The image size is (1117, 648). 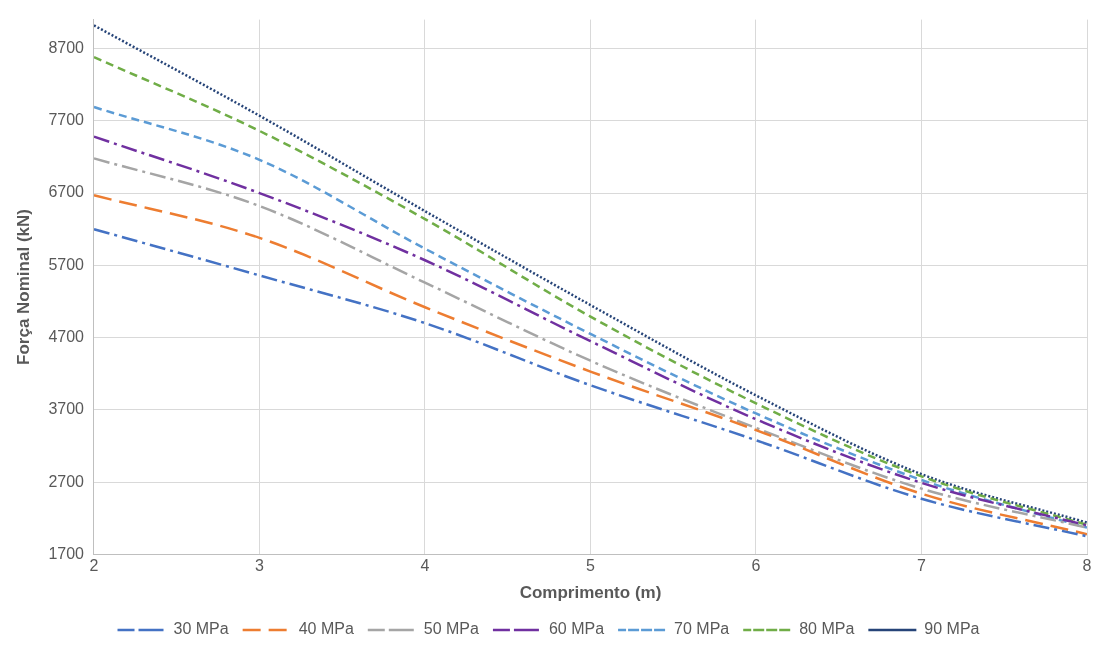 What do you see at coordinates (66, 409) in the screenshot?
I see `y-tick-label: 3700` at bounding box center [66, 409].